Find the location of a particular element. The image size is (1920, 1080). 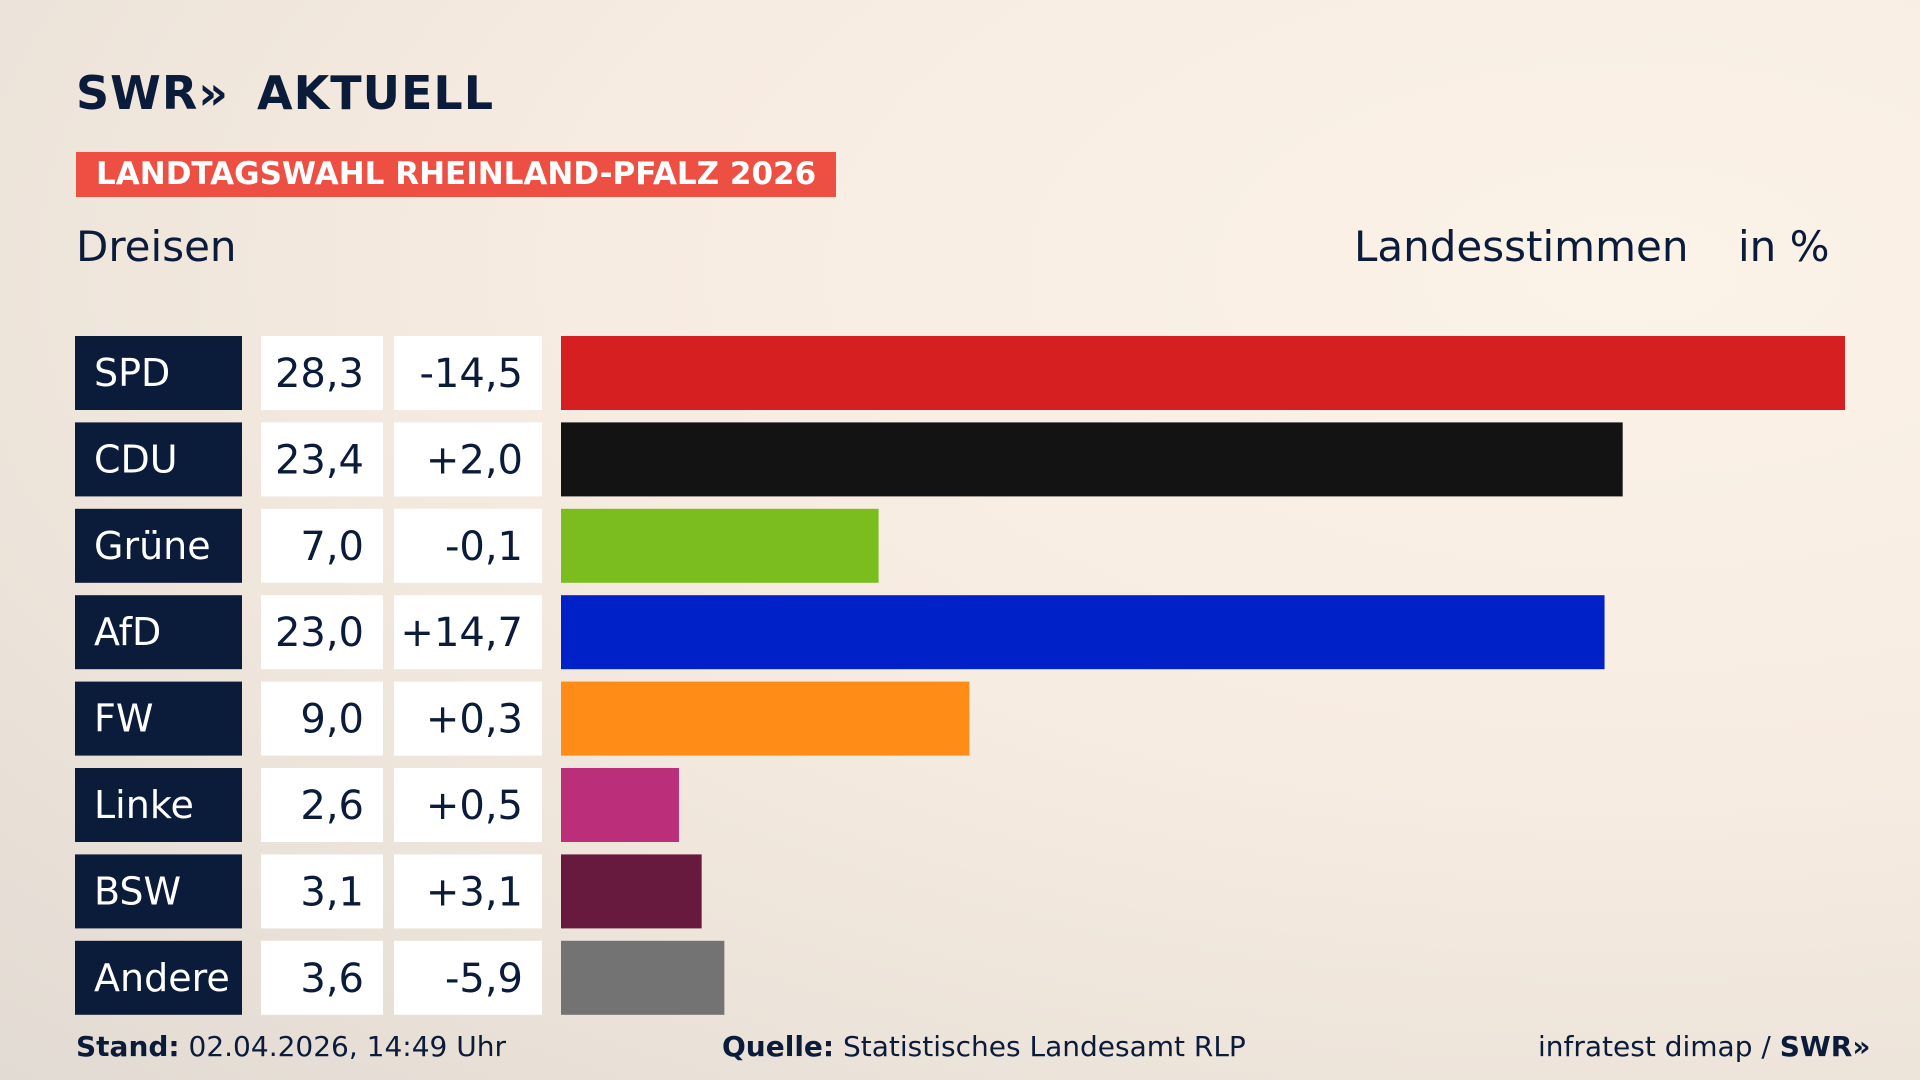

value-label: 23,0 is located at coordinates (319, 633).